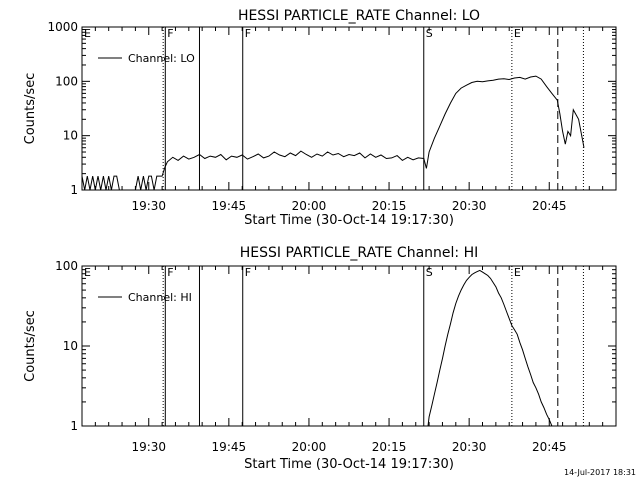  I want to click on chart-title: HESSI PARTICLE_RATE Channel: LO, so click(359, 16).